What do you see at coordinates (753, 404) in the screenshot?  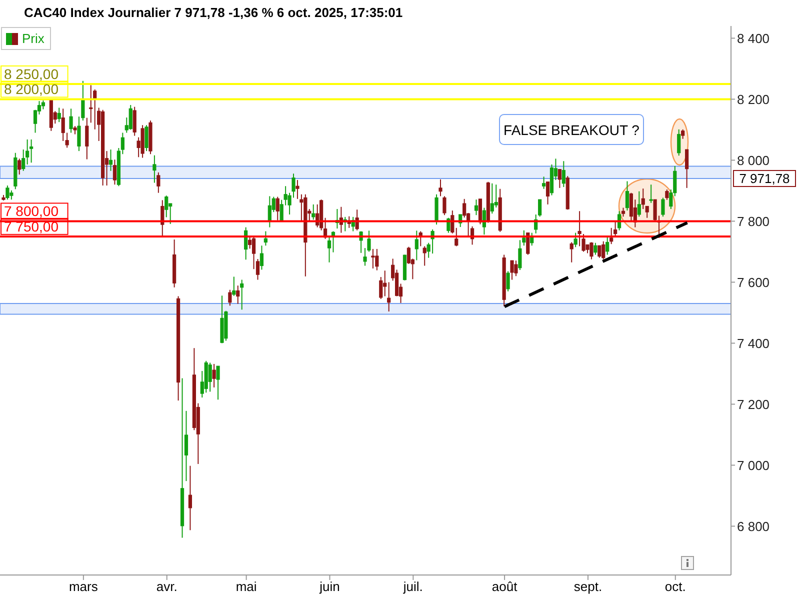 I see `y-tick-label: 7 200` at bounding box center [753, 404].